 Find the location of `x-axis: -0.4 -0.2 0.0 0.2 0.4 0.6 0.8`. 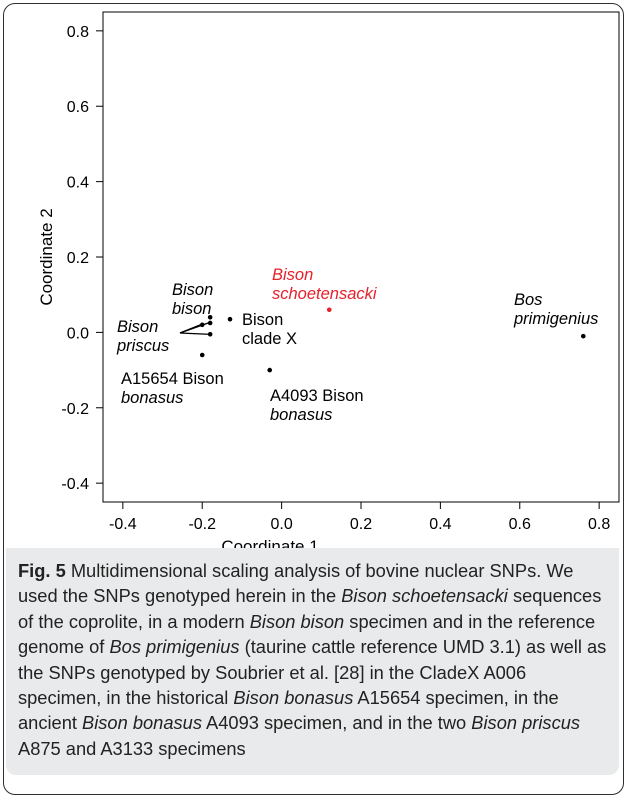

x-axis: -0.4 -0.2 0.0 0.2 0.4 0.6 0.8 is located at coordinates (359, 517).